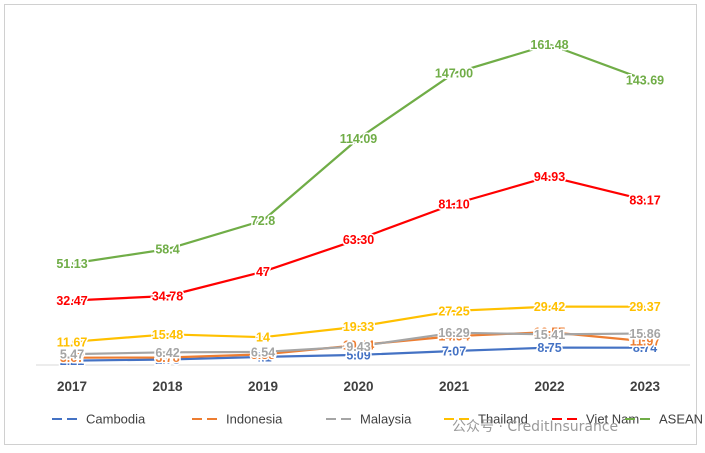  I want to click on data-label-cambodia: 5.09, so click(358, 355).